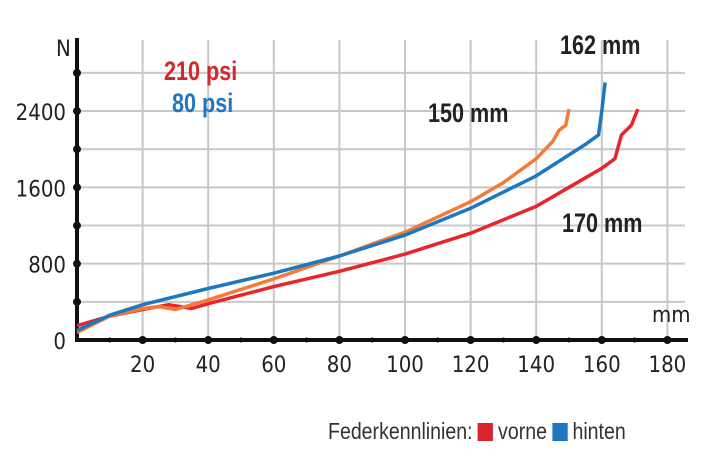  What do you see at coordinates (59, 342) in the screenshot?
I see `y-tick-label: 0` at bounding box center [59, 342].